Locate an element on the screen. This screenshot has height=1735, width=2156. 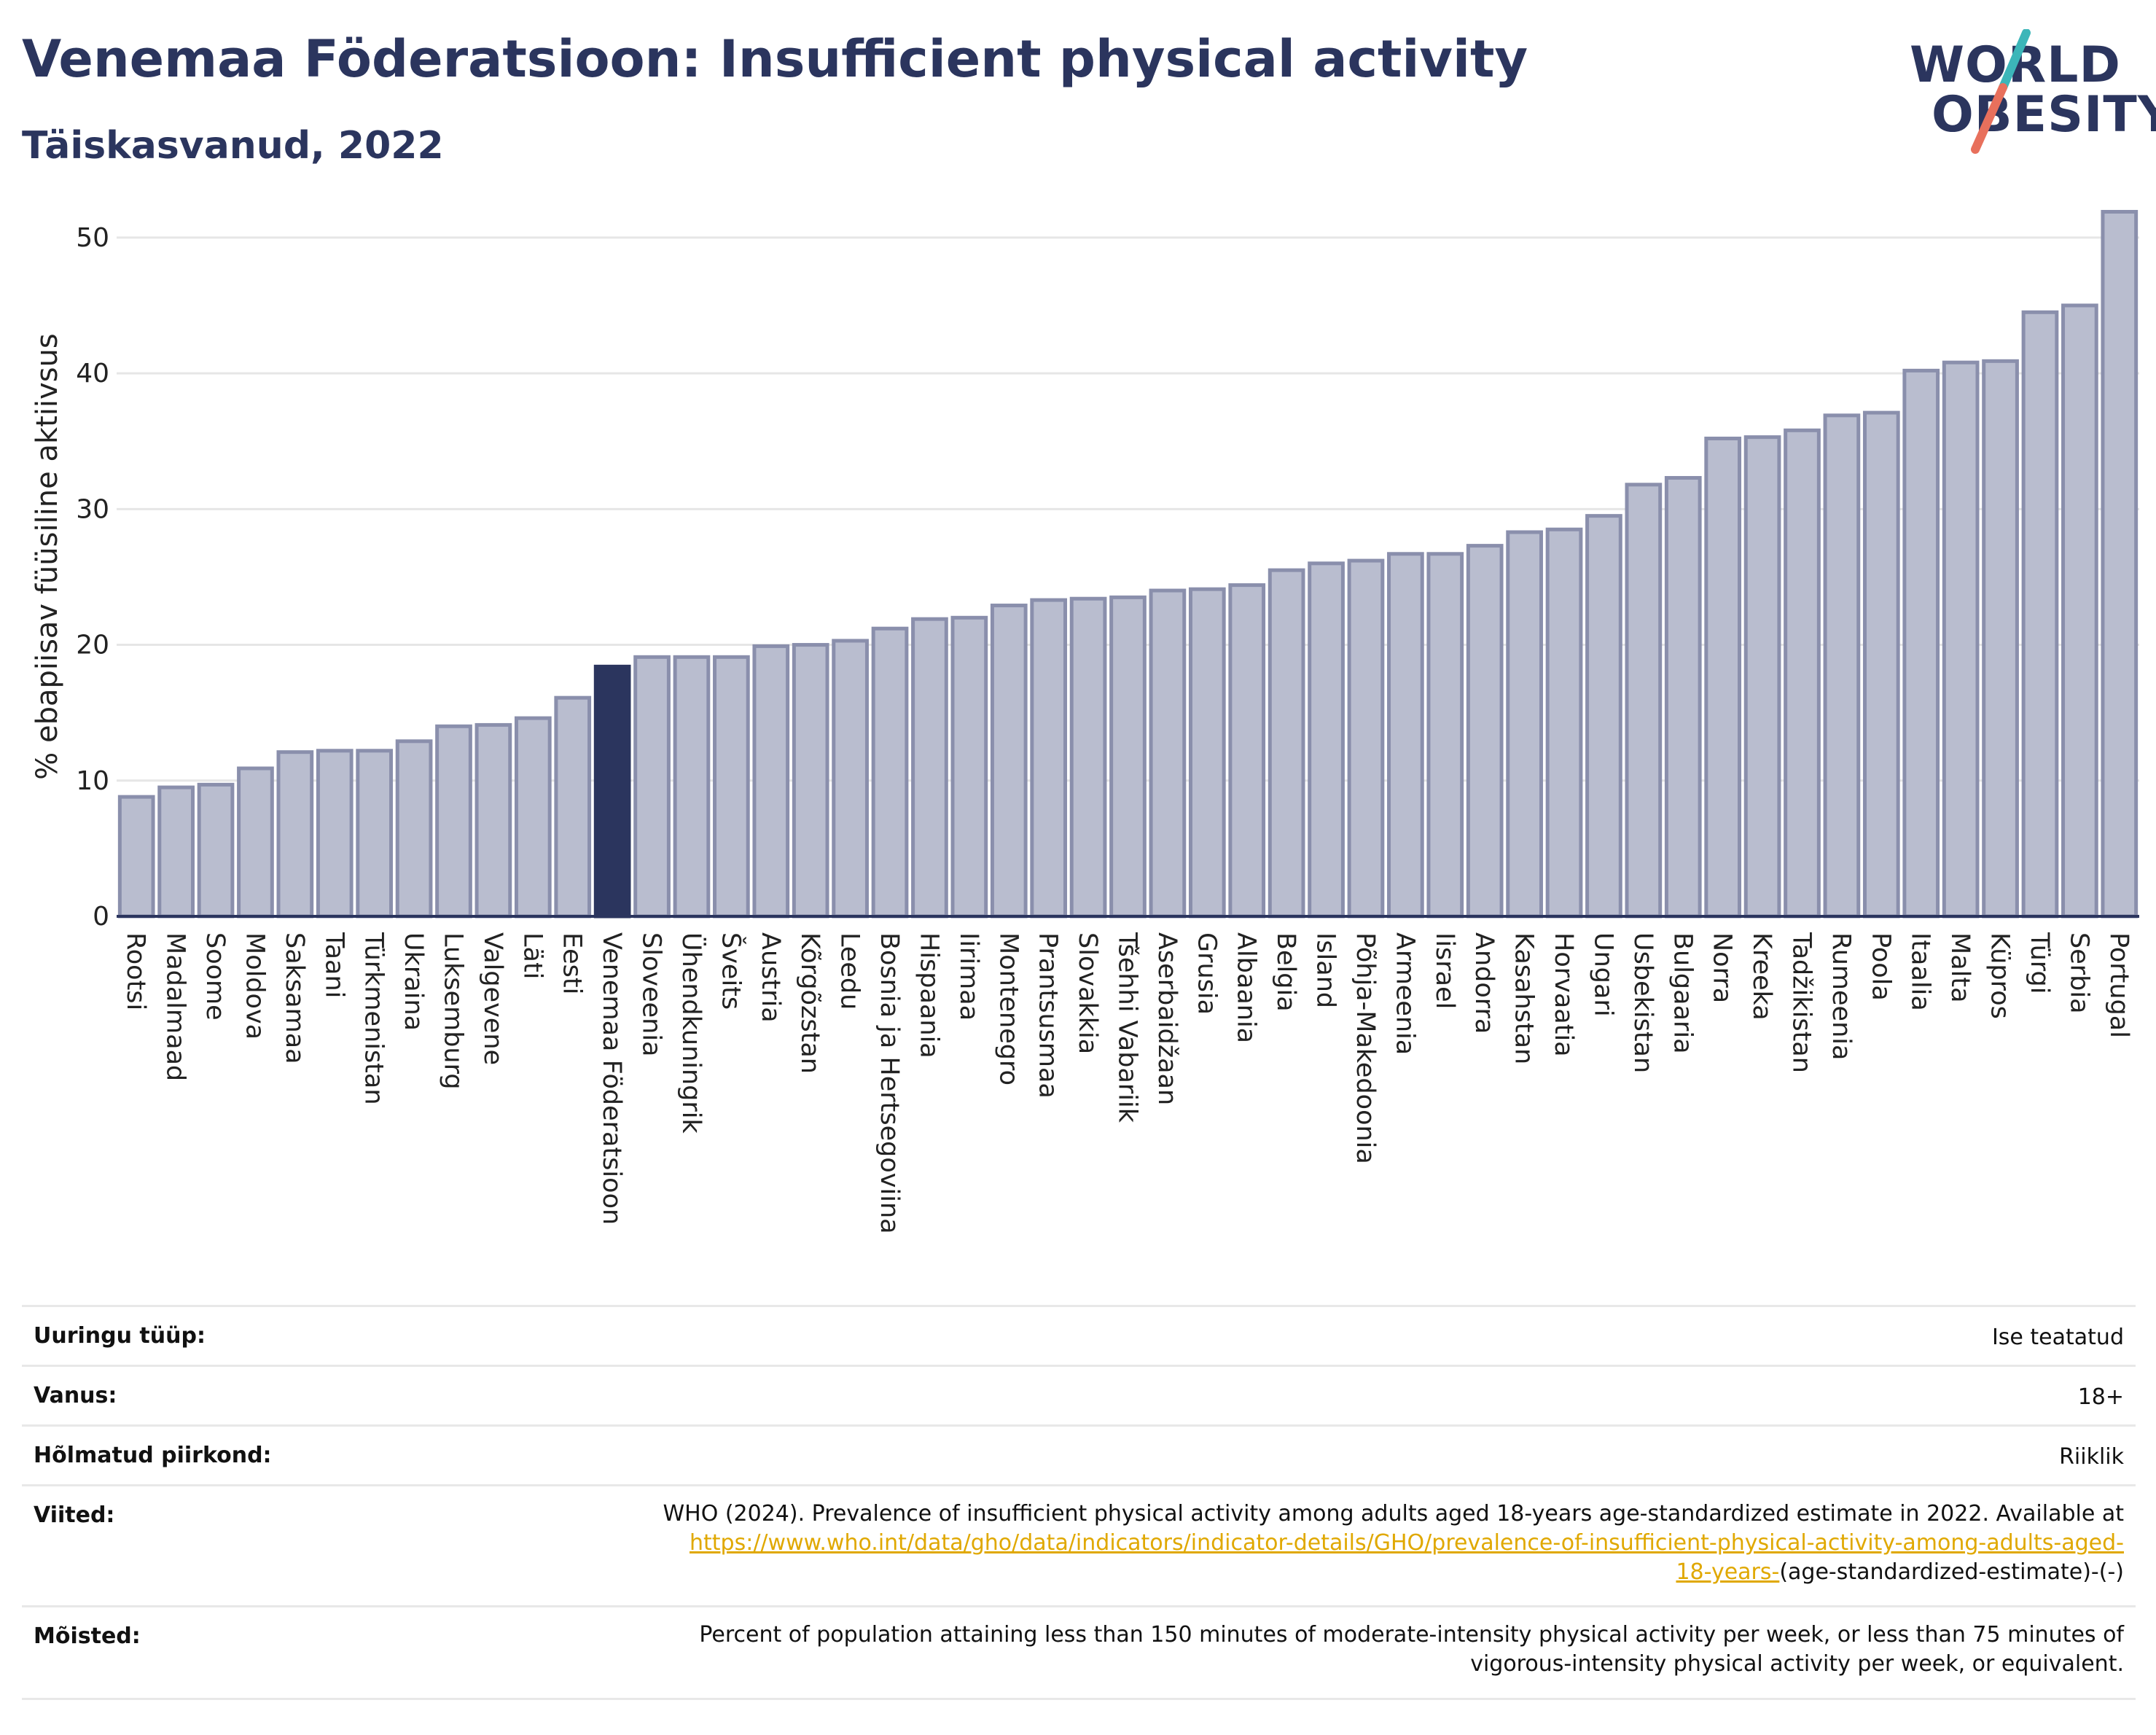
bar-kasahstan is located at coordinates (1524, 724).